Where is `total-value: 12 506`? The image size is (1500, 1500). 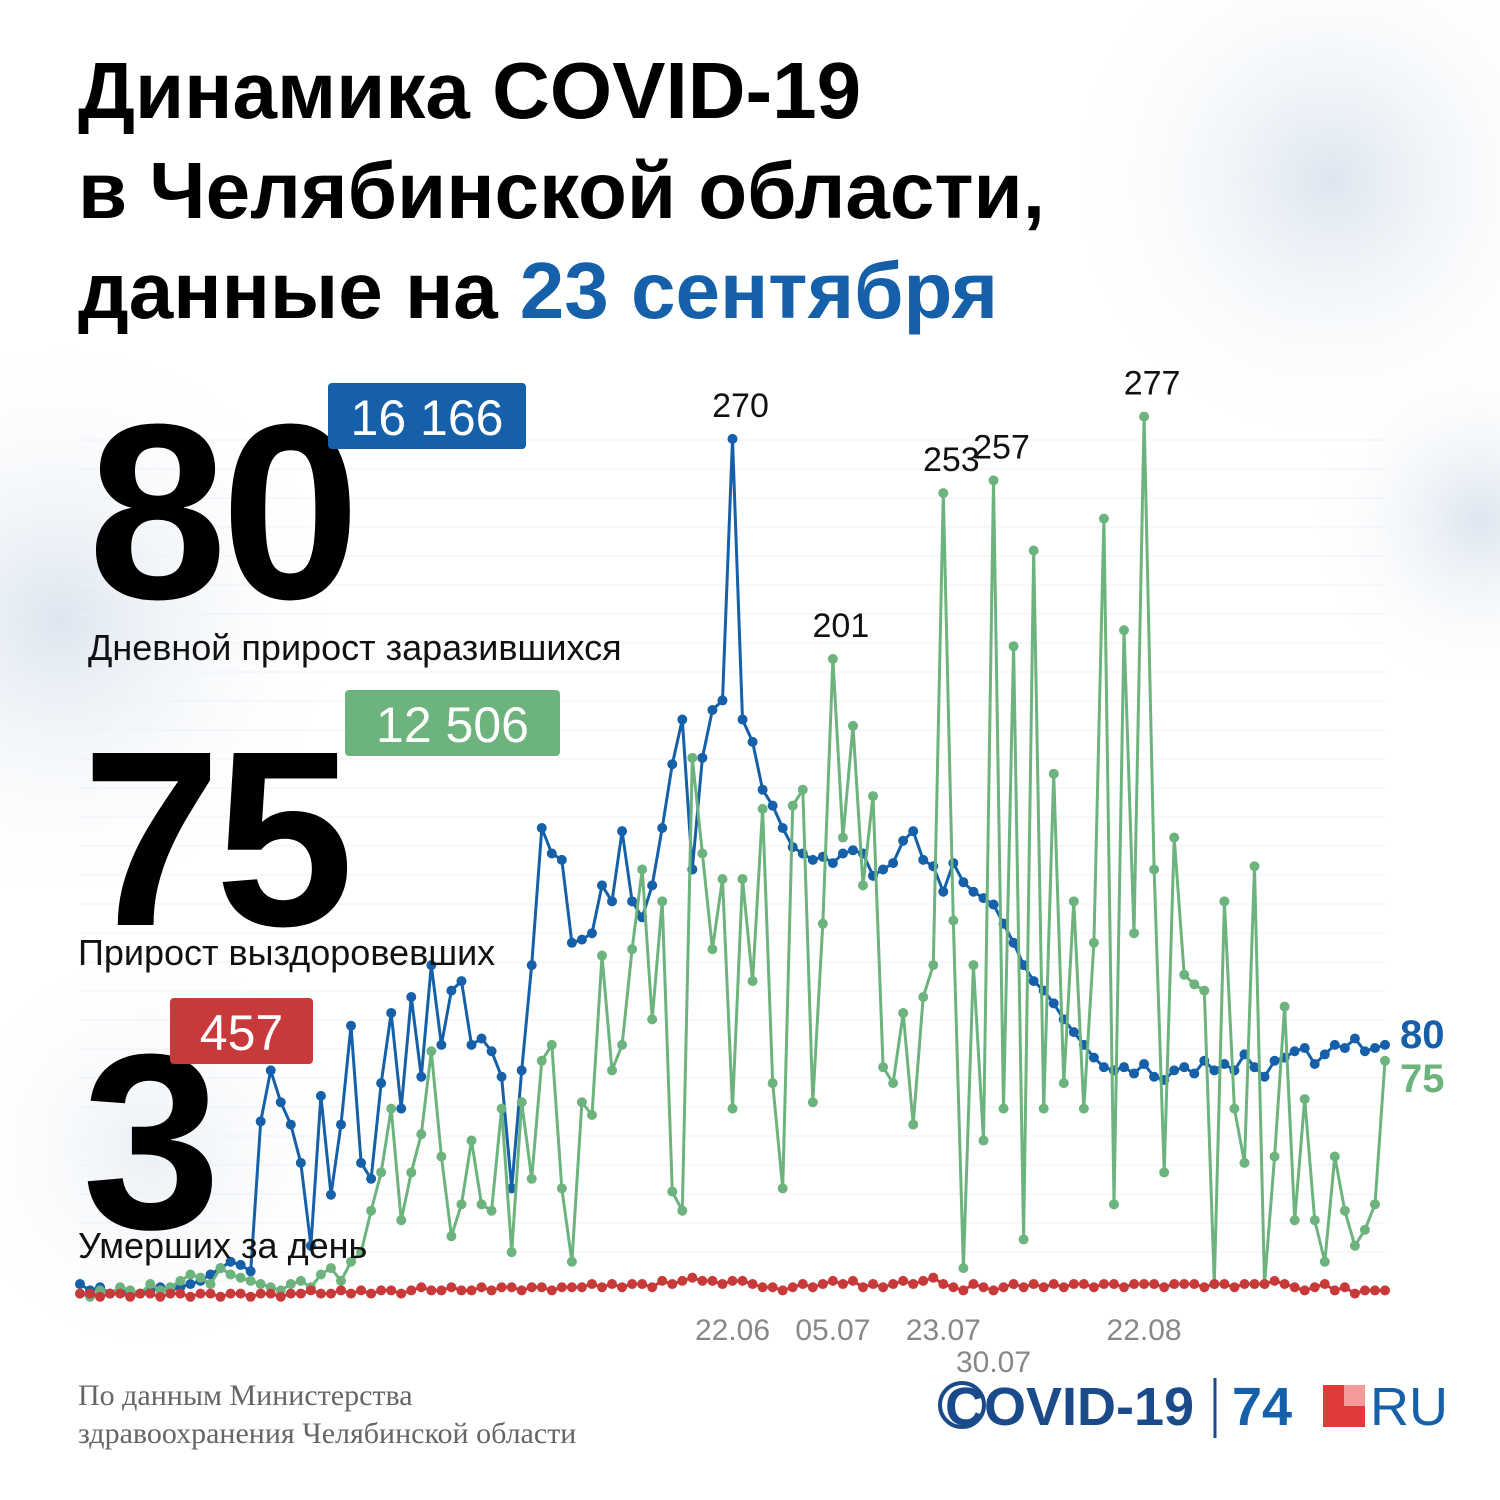
total-value: 12 506 is located at coordinates (452, 725).